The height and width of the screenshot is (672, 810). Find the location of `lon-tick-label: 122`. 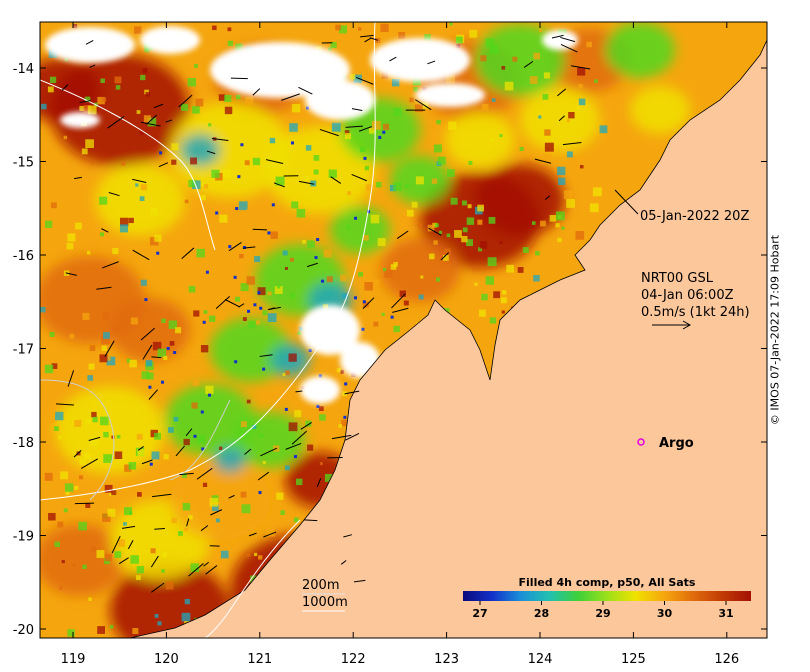

lon-tick-label: 122 is located at coordinates (353, 659).